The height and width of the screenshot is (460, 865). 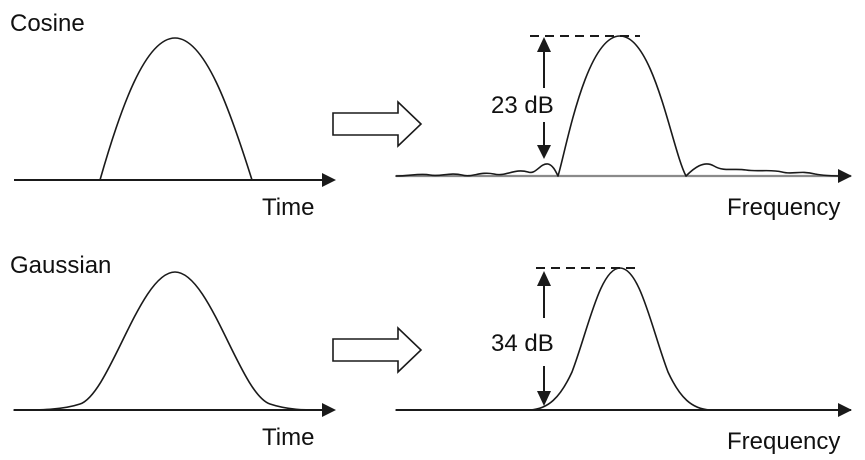 I want to click on gaussian-time-axis-arrowhead, so click(x=329, y=410).